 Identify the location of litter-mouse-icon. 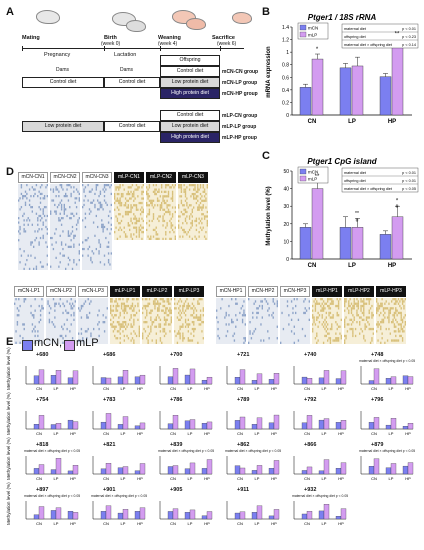
(136, 26).